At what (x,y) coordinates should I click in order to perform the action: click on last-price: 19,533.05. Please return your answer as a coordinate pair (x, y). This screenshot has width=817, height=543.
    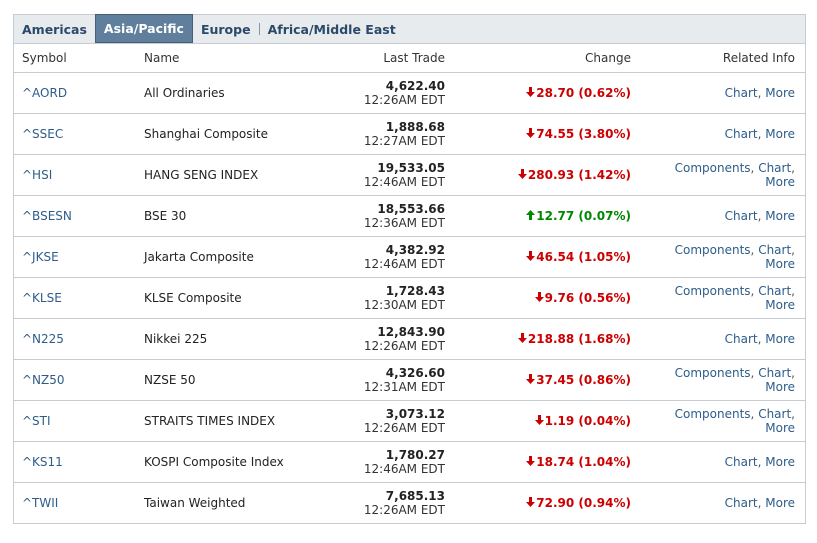
    Looking at the image, I should click on (411, 168).